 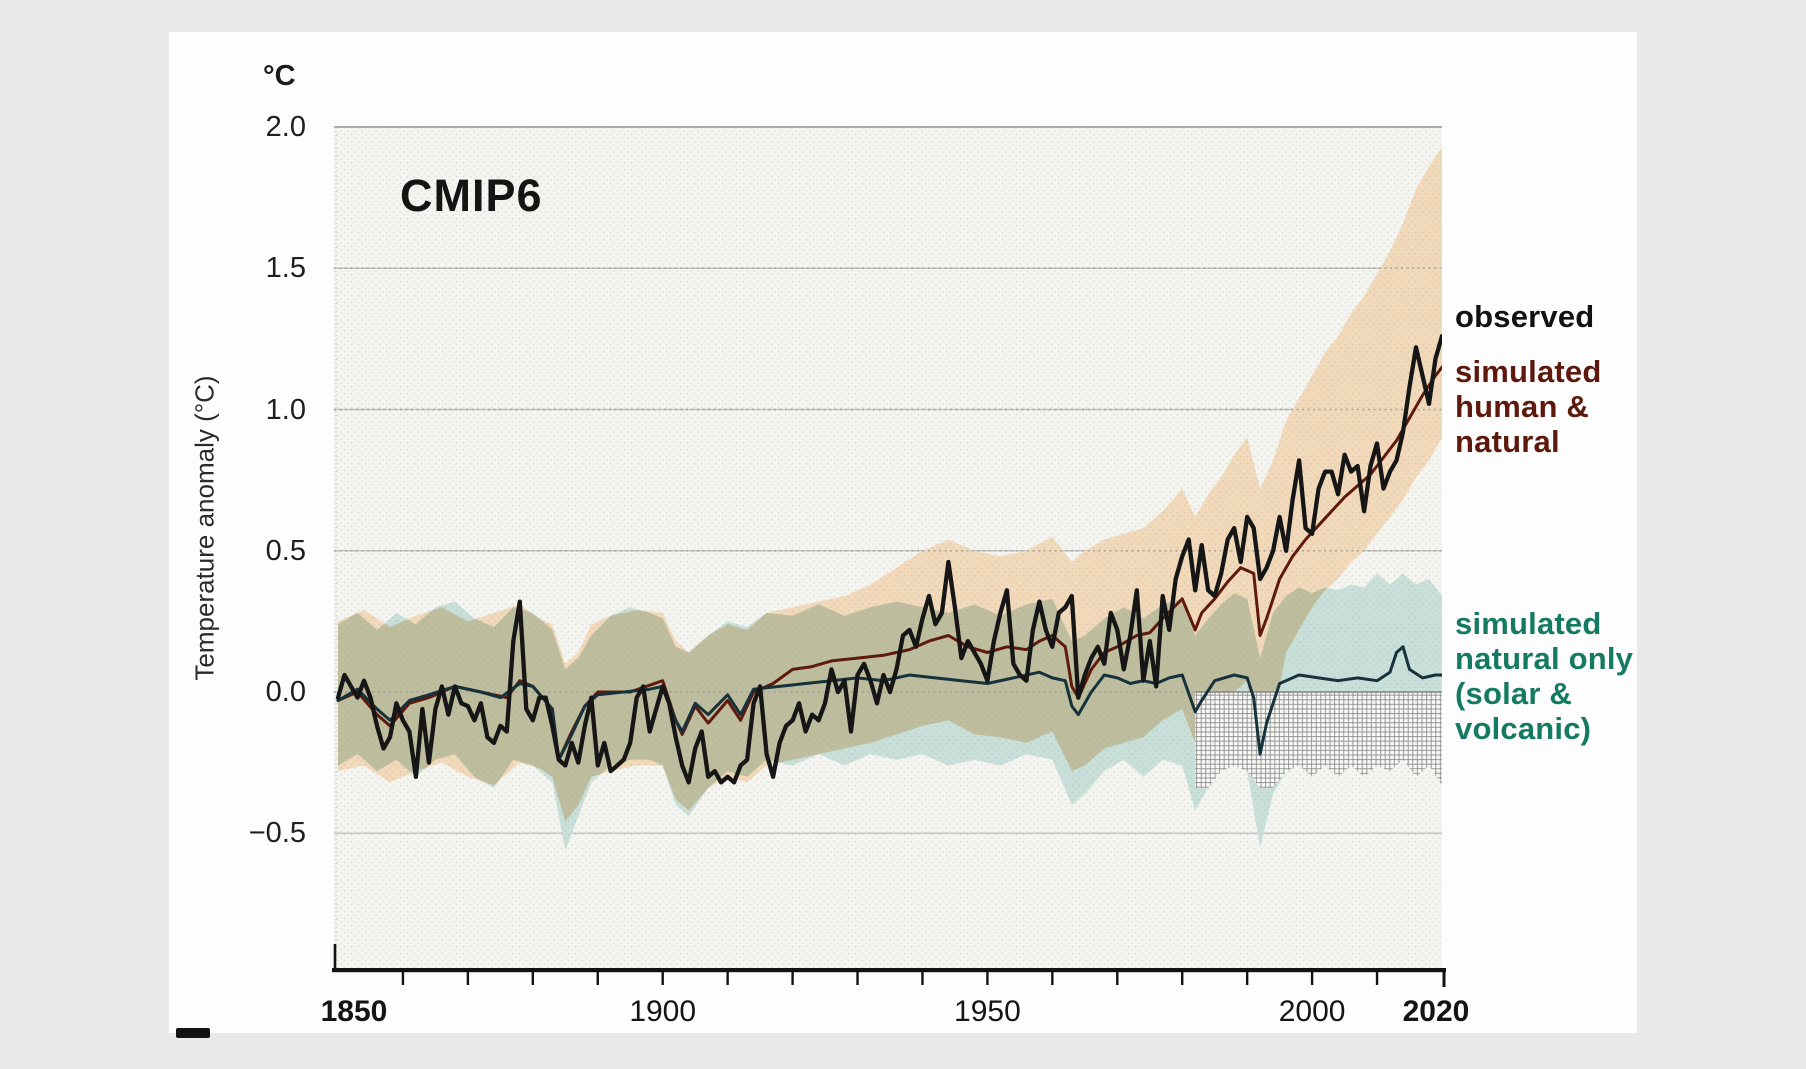 I want to click on y-tick-label: −0.5, so click(x=277, y=833).